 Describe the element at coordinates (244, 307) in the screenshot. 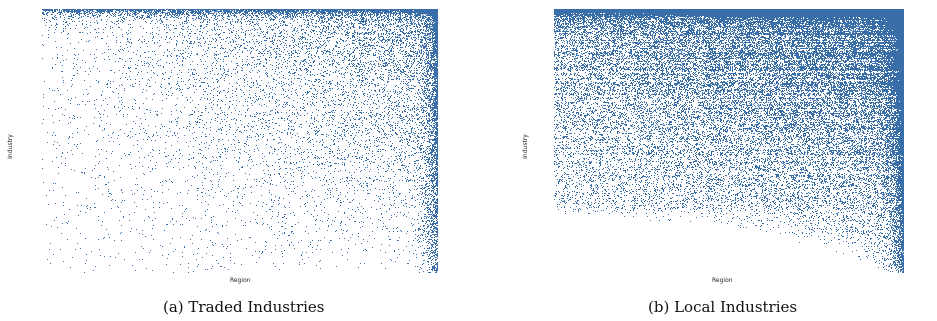

I see `panel-caption: (a) Traded Industries` at that location.